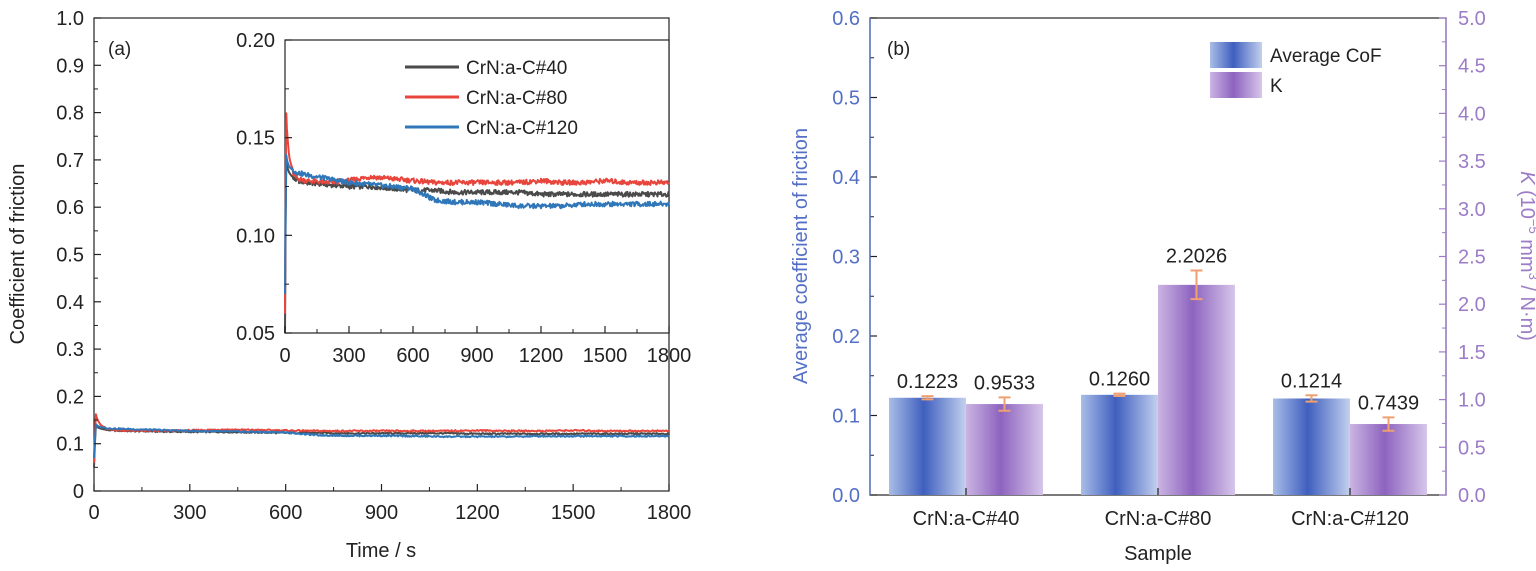 The width and height of the screenshot is (1536, 571). Describe the element at coordinates (119, 49) in the screenshot. I see `panel-a-label: (a)` at that location.